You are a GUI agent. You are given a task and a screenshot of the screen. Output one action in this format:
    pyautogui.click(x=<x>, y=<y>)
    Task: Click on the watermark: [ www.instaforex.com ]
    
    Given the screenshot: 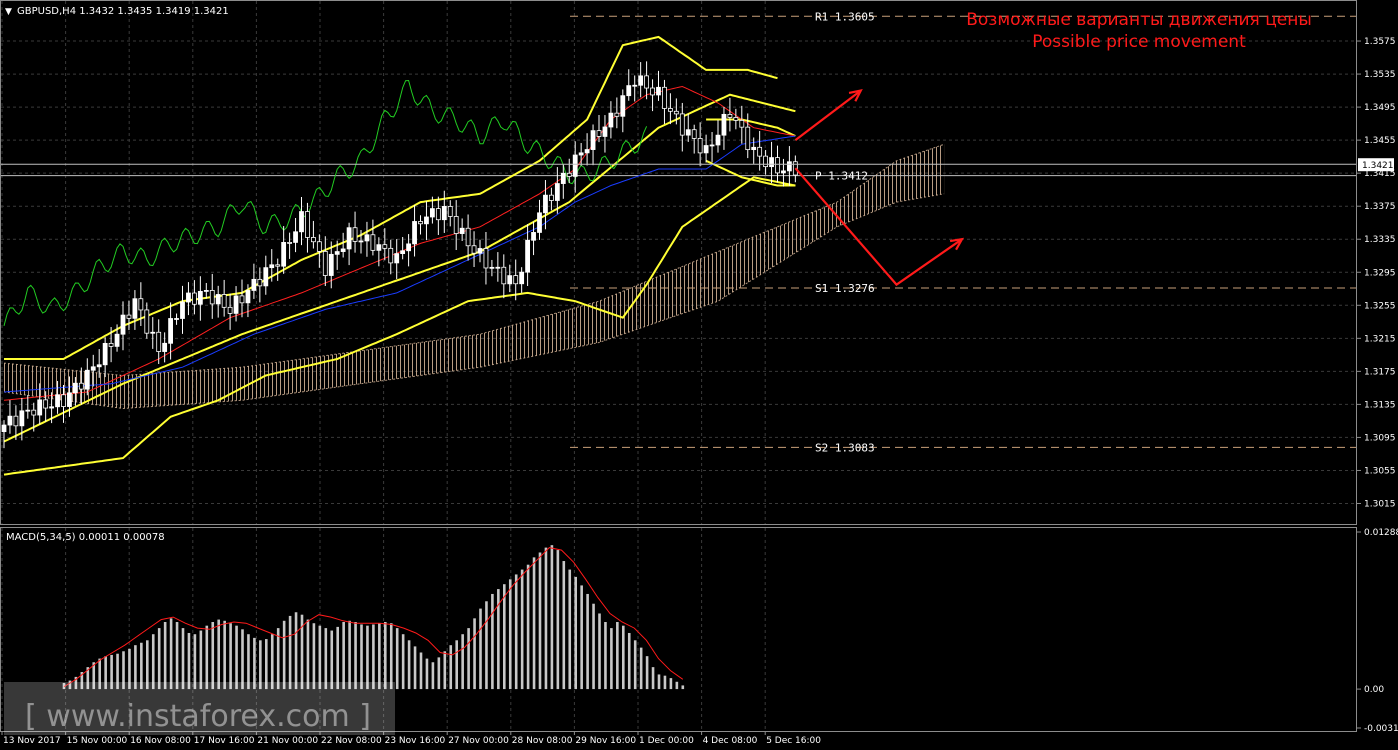 What is the action you would take?
    pyautogui.click(x=198, y=716)
    